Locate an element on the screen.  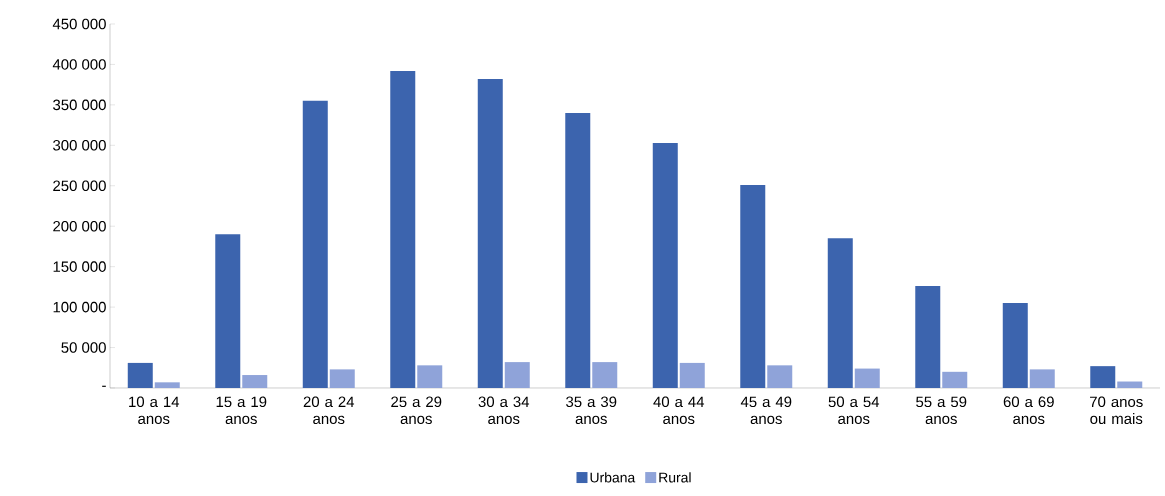
x-tick-label: 15 a 19 anos is located at coordinates (241, 410).